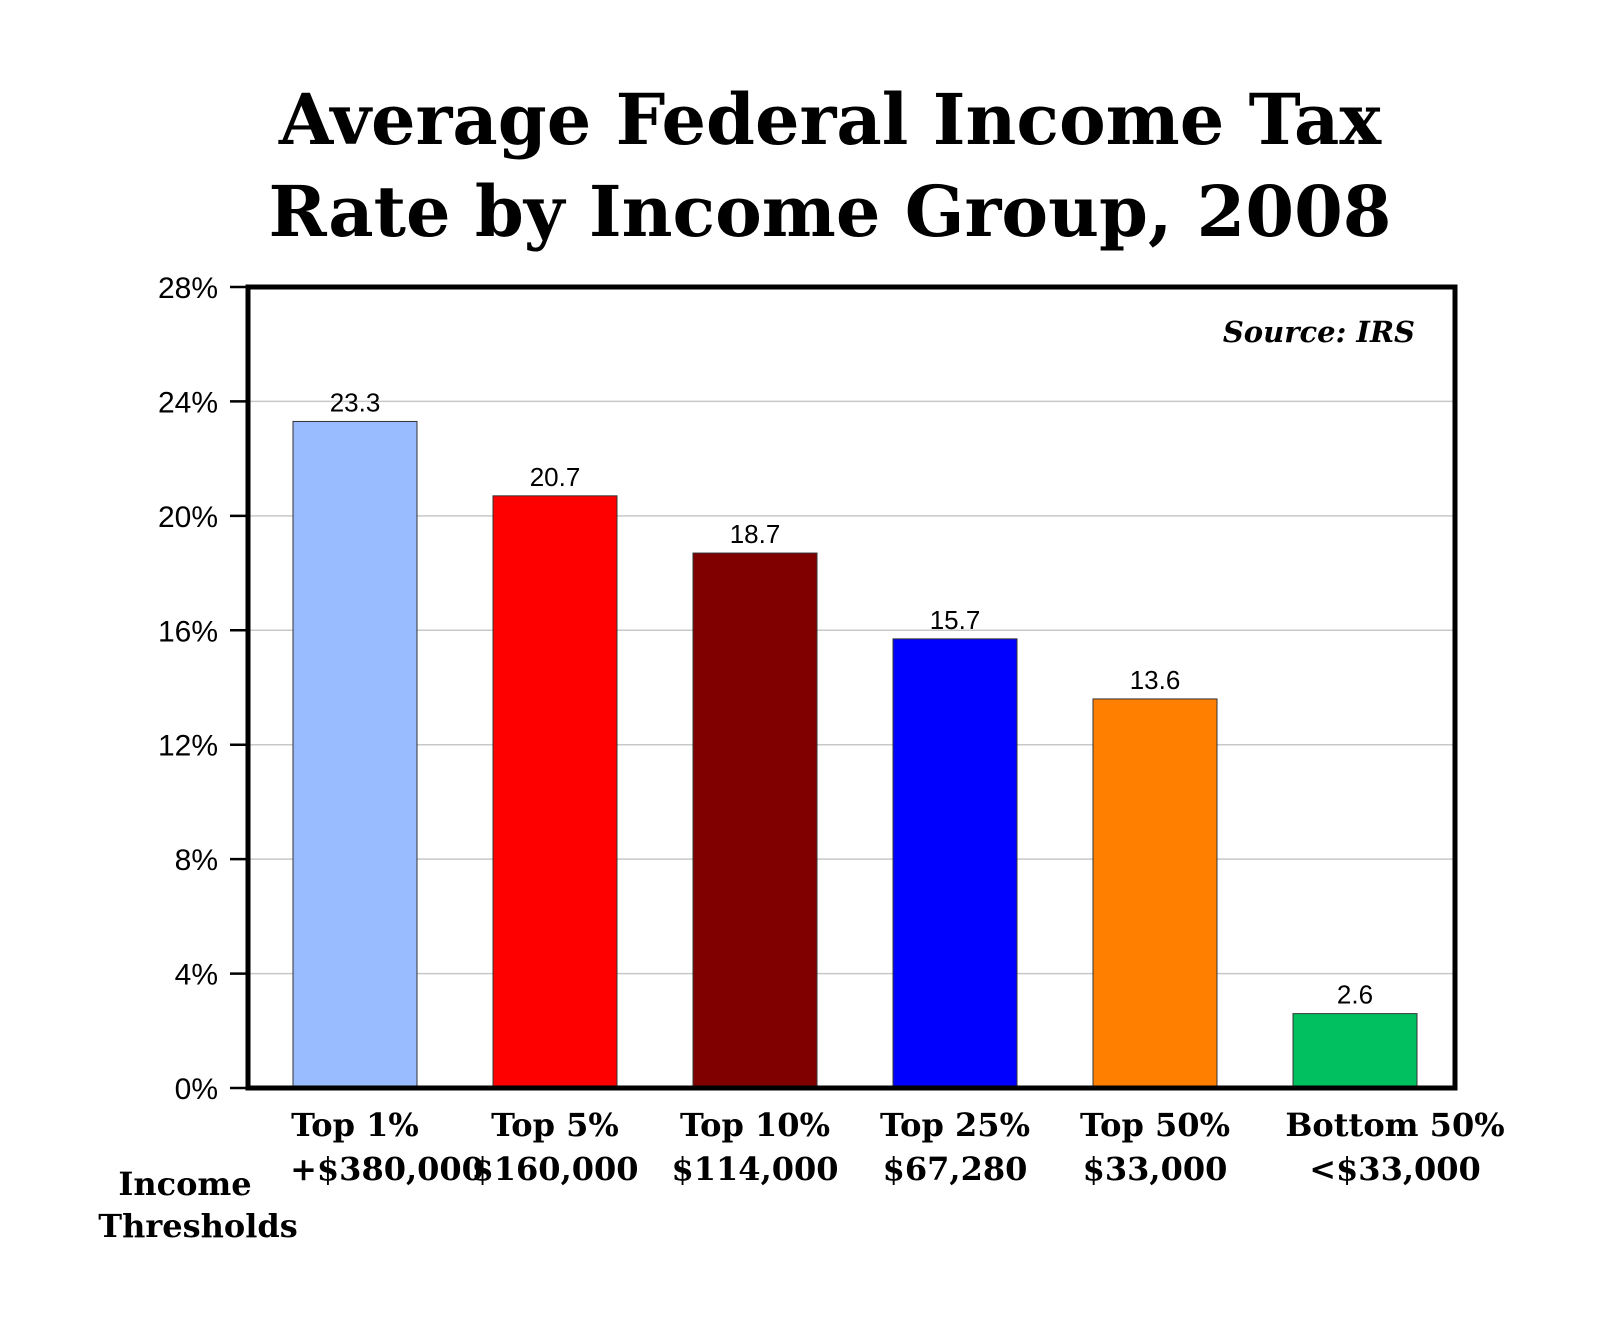 The height and width of the screenshot is (1319, 1600). Describe the element at coordinates (188, 288) in the screenshot. I see `y-tick-label: 28%` at that location.